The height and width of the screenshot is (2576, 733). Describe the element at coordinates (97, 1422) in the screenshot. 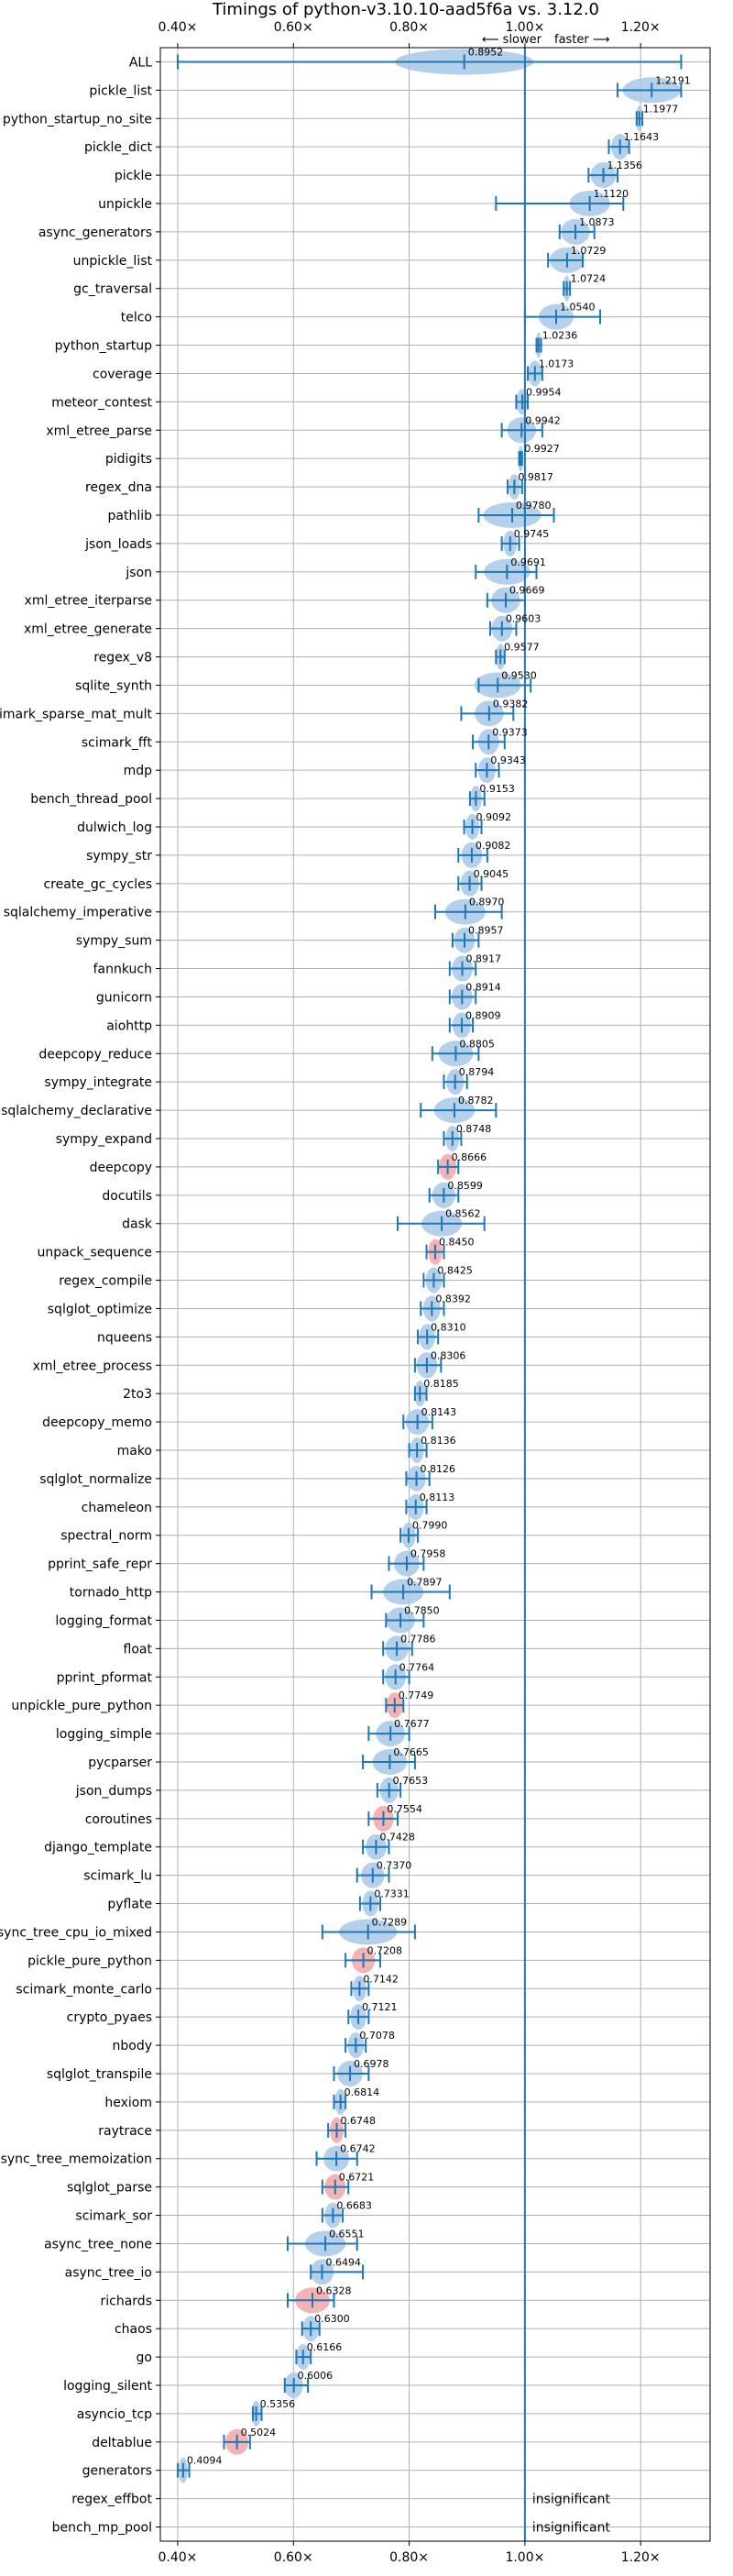

I see `benchmark-label: deepcopy_memo` at that location.